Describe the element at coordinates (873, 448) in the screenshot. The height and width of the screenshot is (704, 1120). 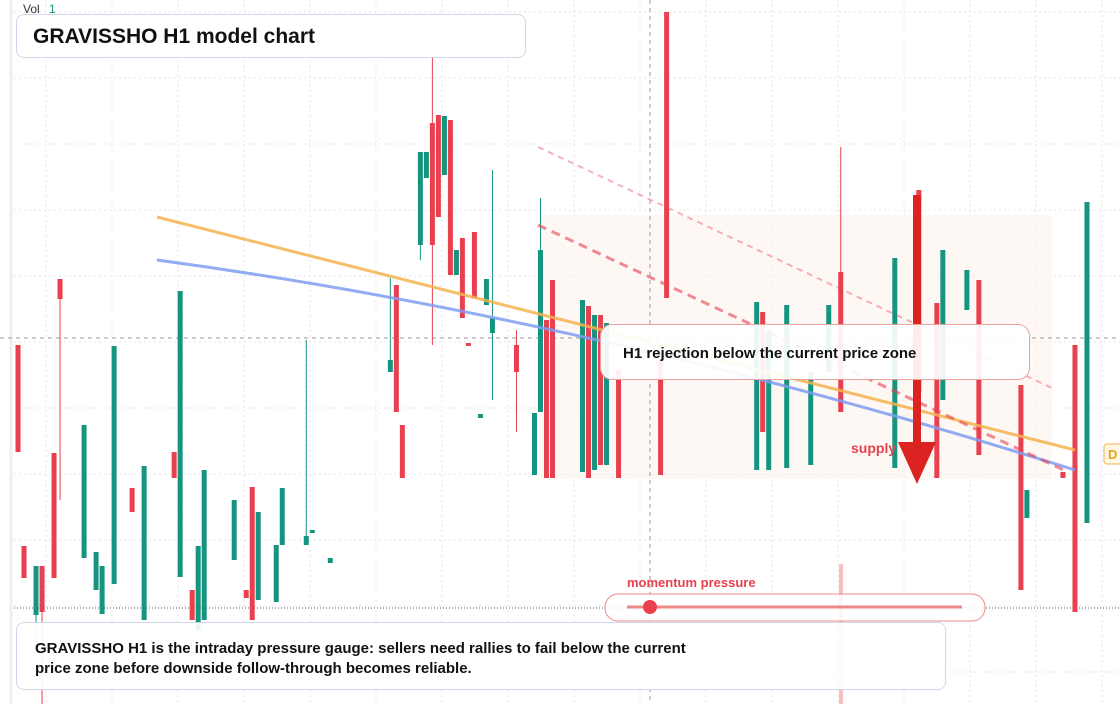
I see `zone-label: supply` at that location.